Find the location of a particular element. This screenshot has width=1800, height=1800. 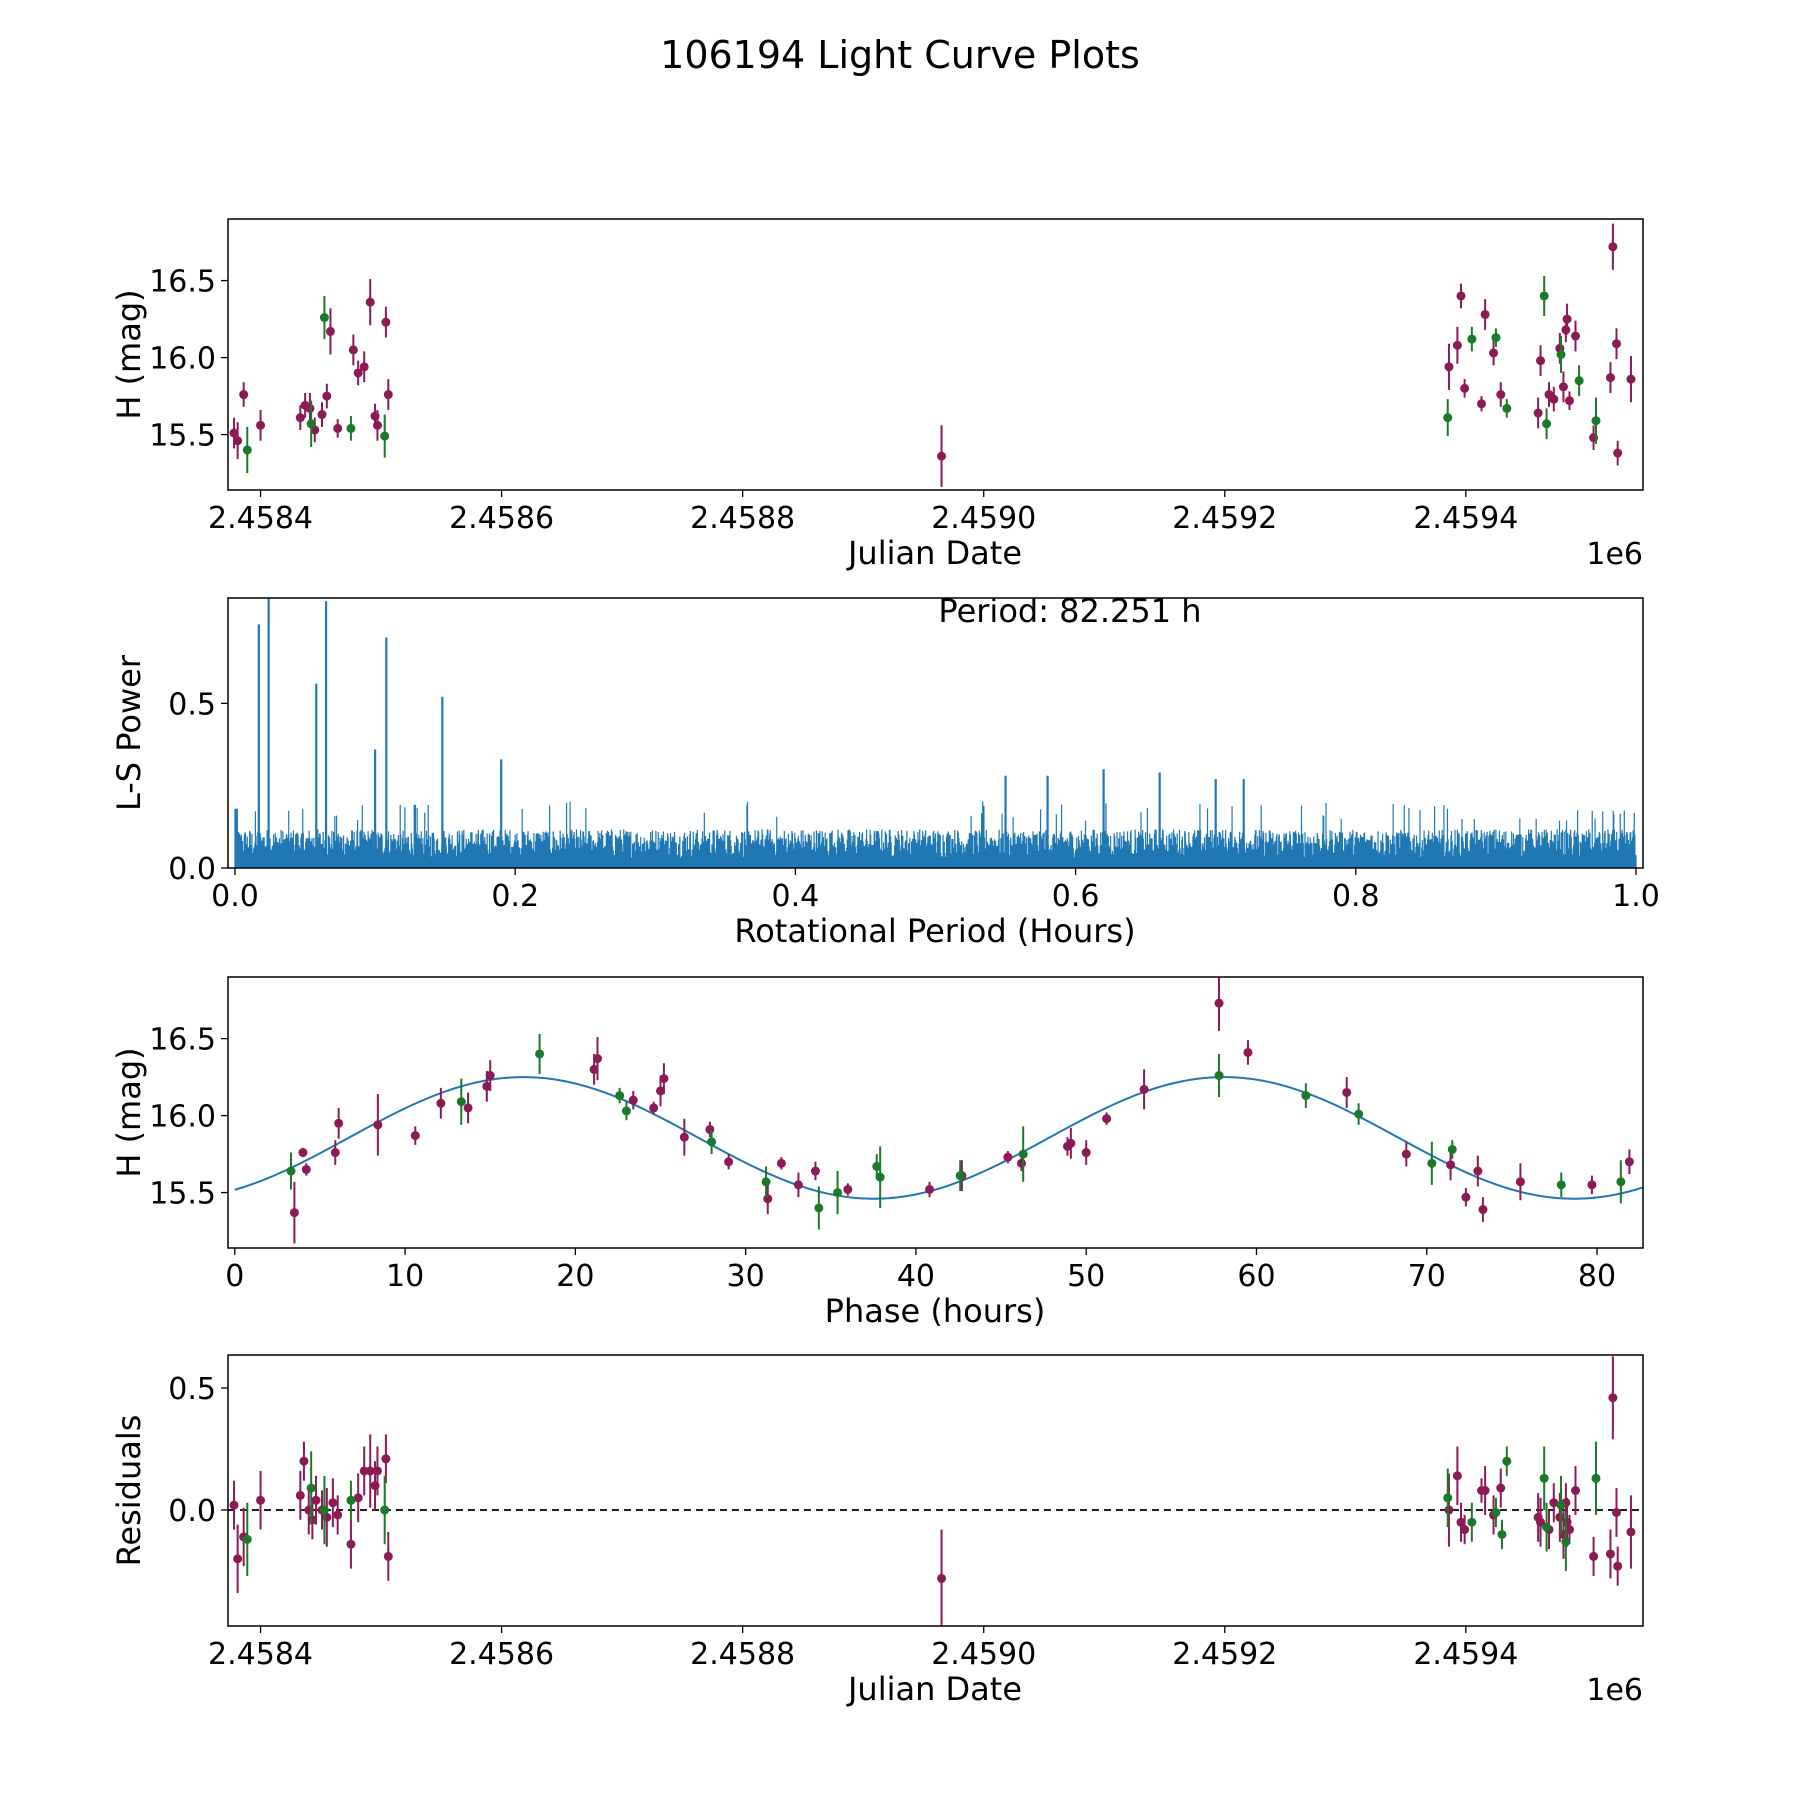

x-tick-label: 2.4586 is located at coordinates (501, 1654).